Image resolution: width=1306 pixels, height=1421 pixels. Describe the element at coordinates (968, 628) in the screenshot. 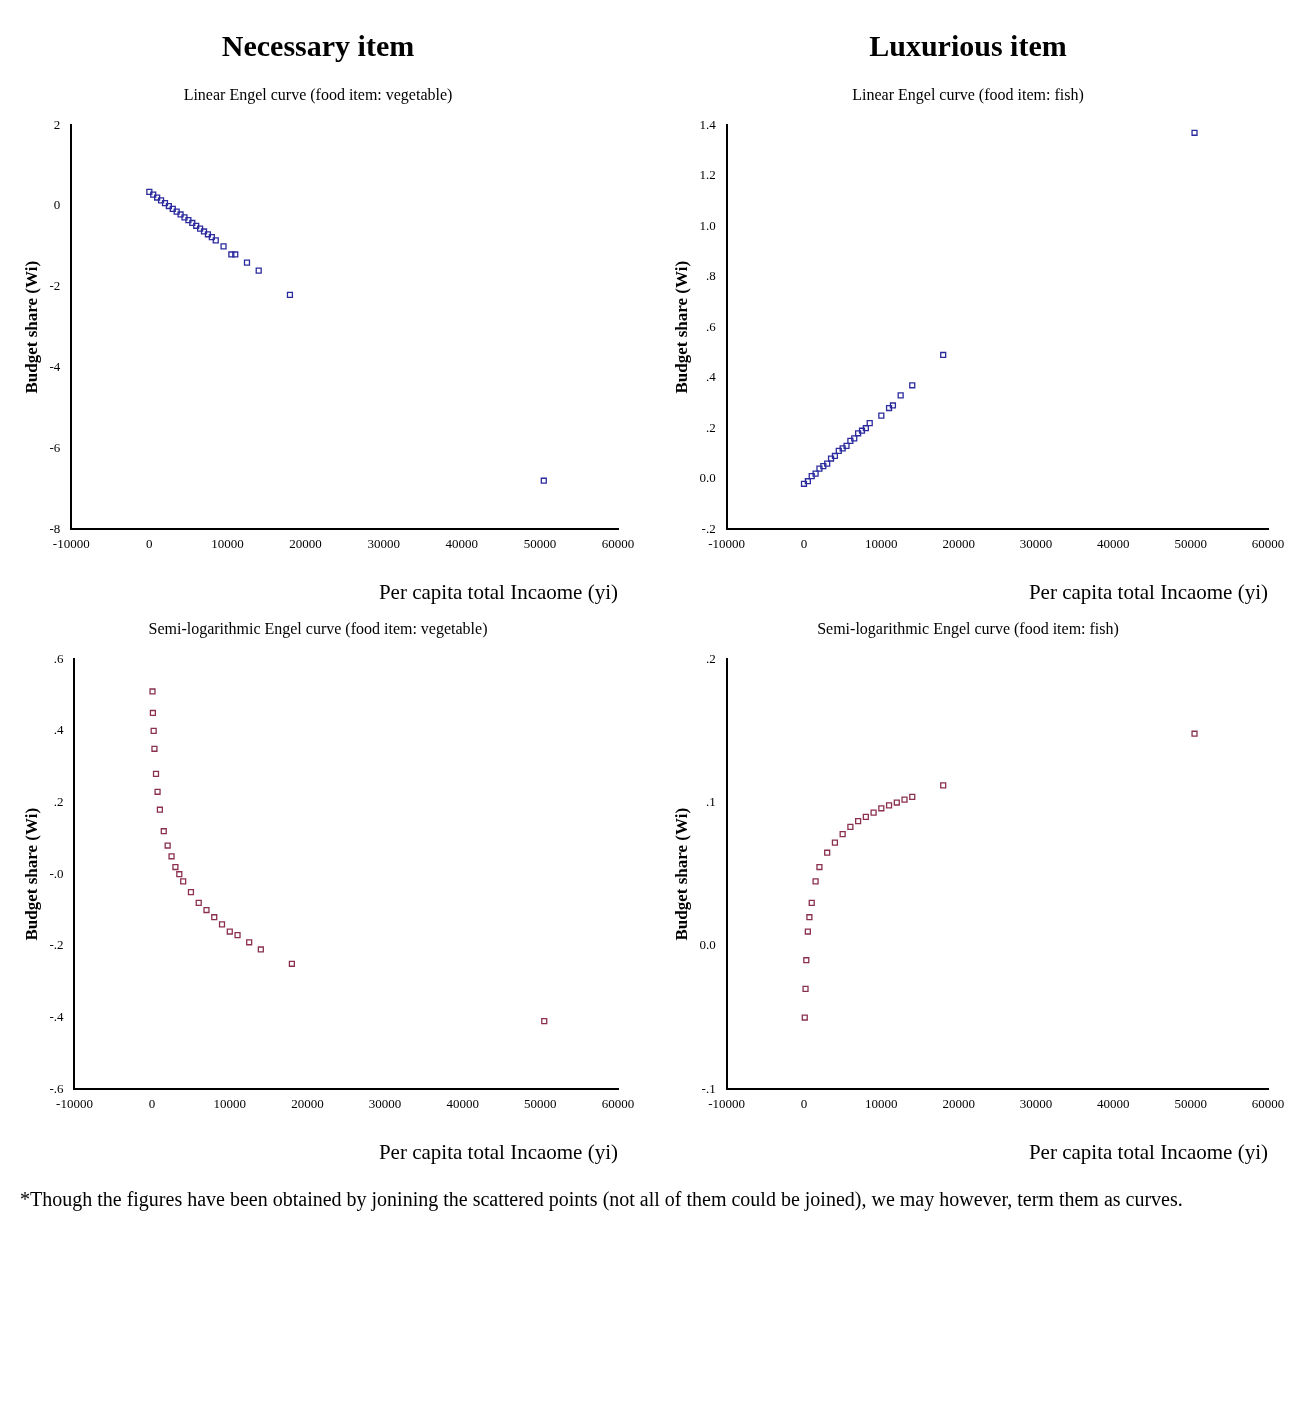

I see `chart-subtitle: Semi-logarithmic Engel curve (food item: fish)` at that location.